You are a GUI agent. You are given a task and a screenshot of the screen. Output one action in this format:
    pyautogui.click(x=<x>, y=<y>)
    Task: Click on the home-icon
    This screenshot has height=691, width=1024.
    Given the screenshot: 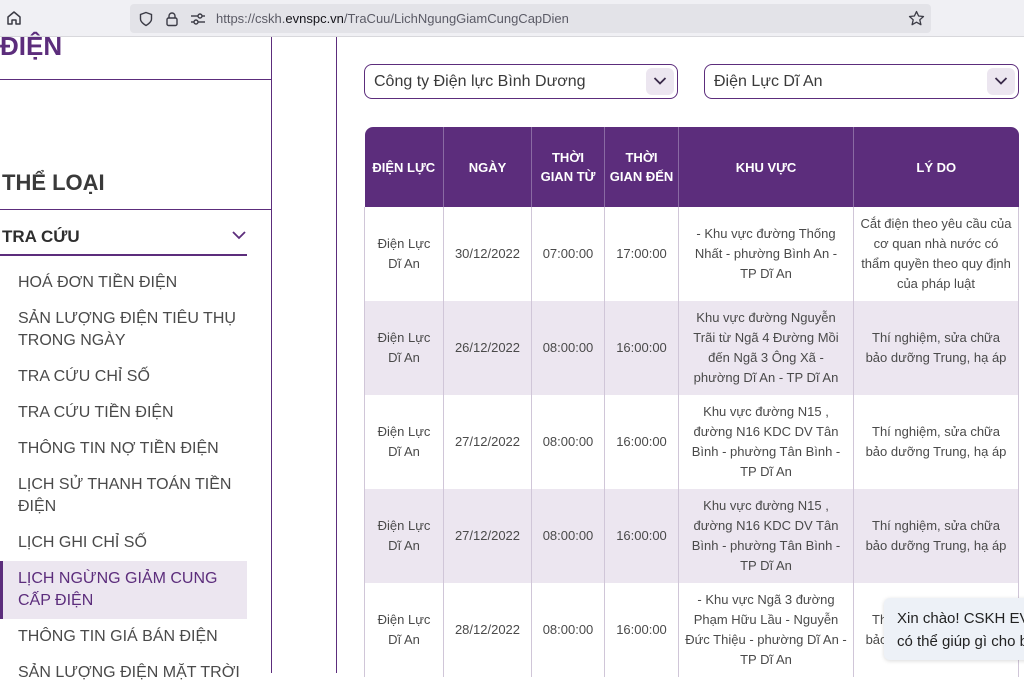 What is the action you would take?
    pyautogui.click(x=14, y=18)
    